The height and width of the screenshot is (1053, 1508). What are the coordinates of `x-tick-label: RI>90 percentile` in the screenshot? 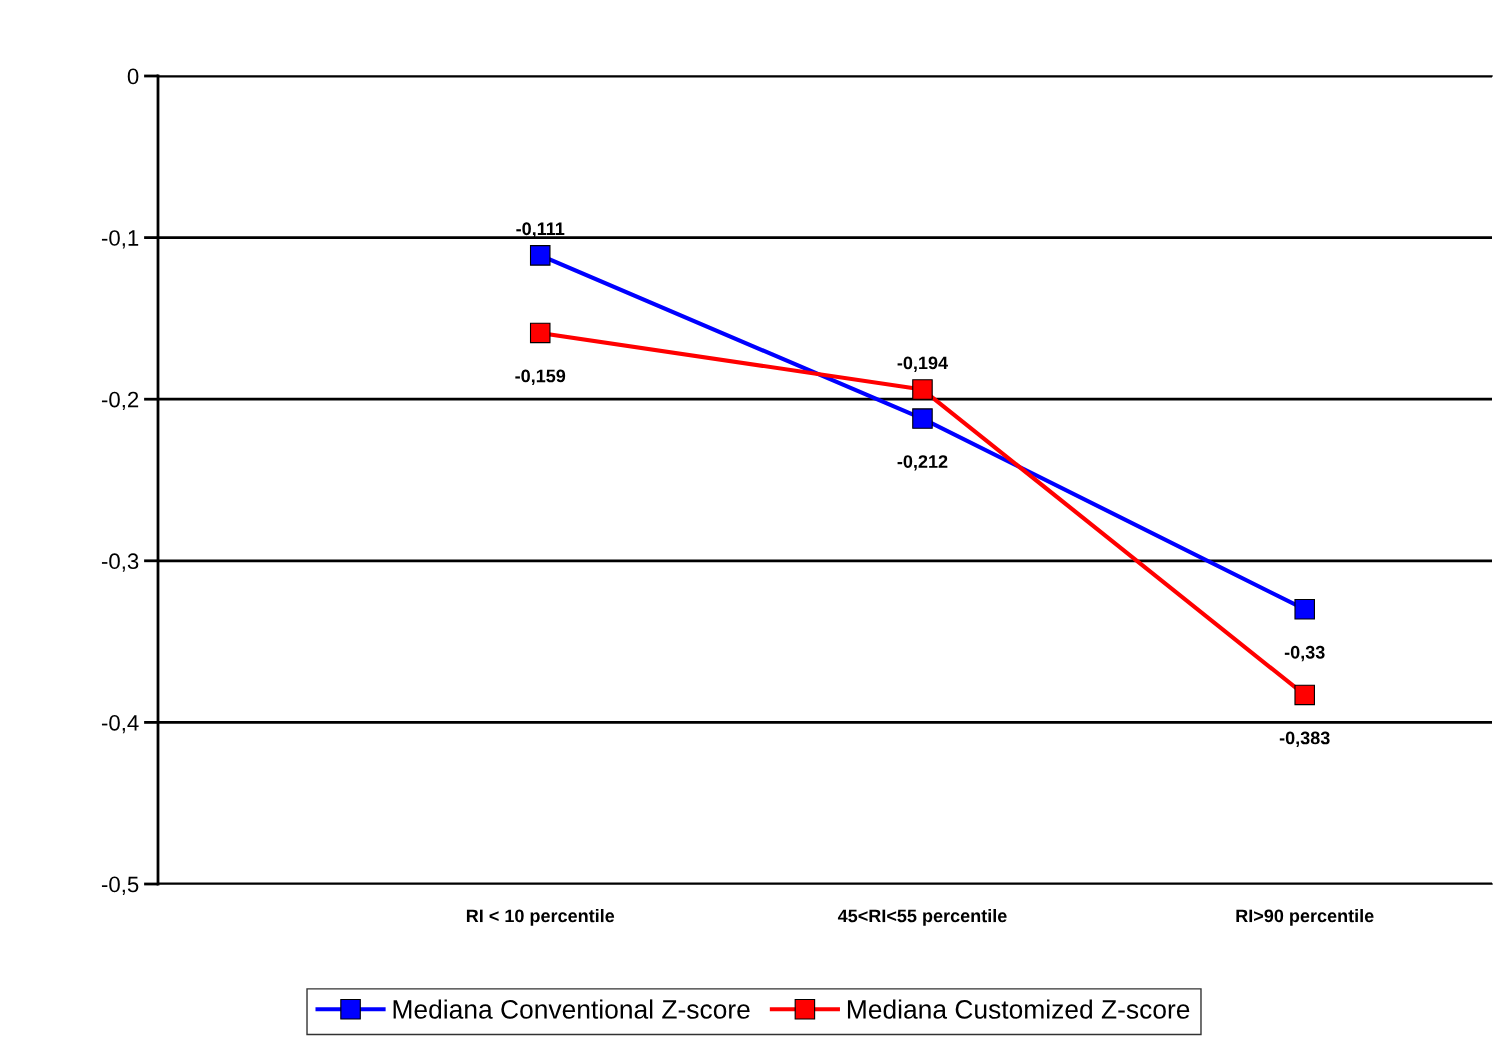 It's located at (1305, 917).